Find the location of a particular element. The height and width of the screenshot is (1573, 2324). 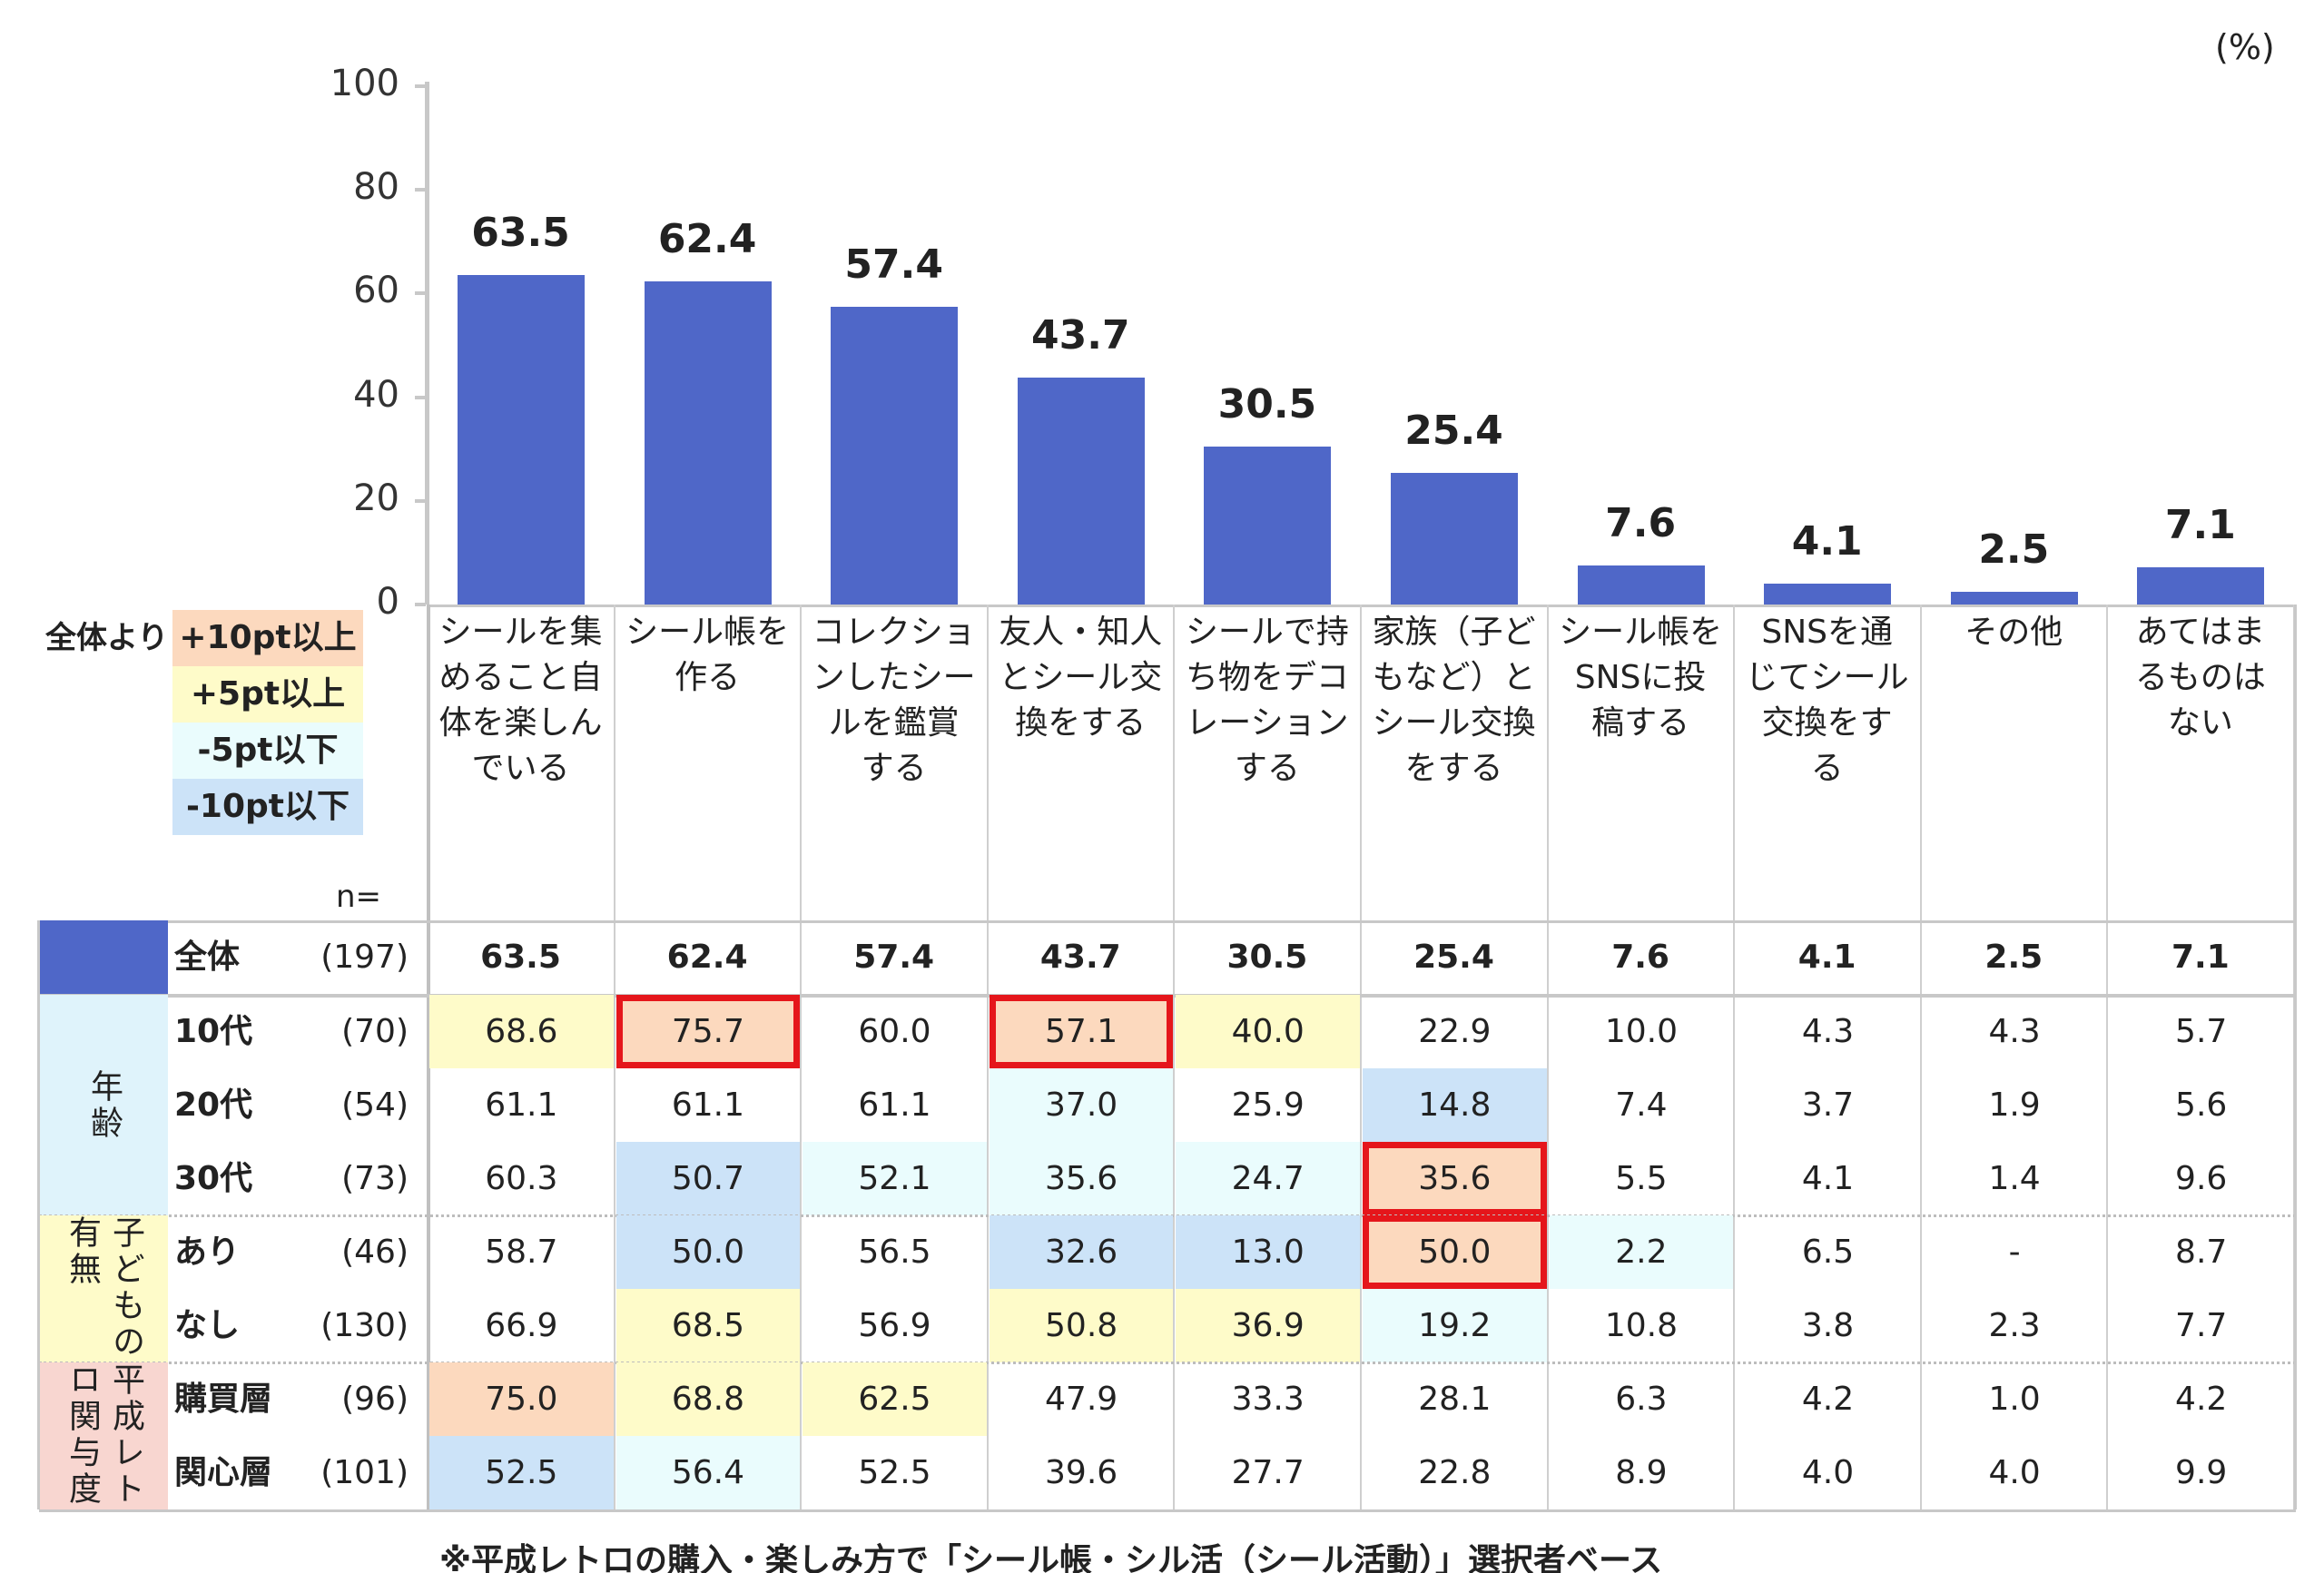

unit-label: (%) is located at coordinates (2245, 47).